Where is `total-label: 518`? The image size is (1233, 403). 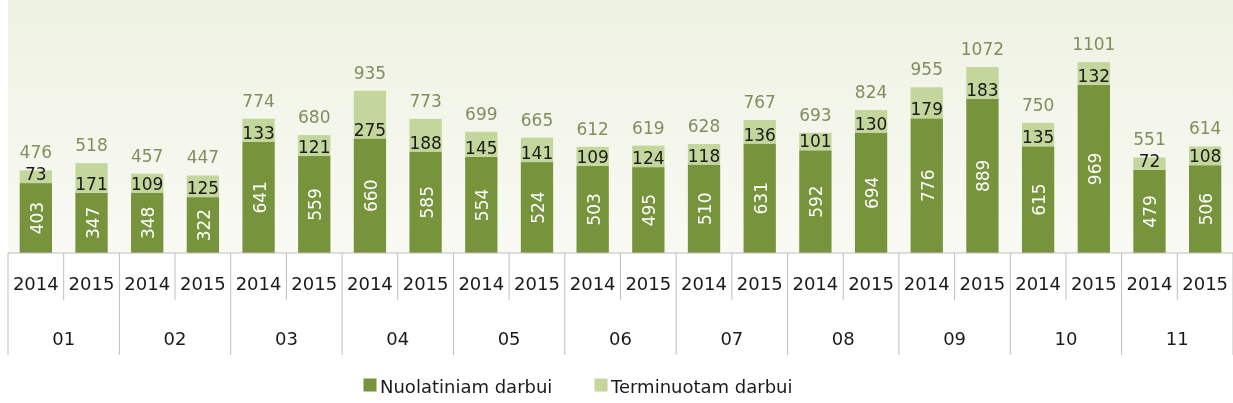 total-label: 518 is located at coordinates (91, 145).